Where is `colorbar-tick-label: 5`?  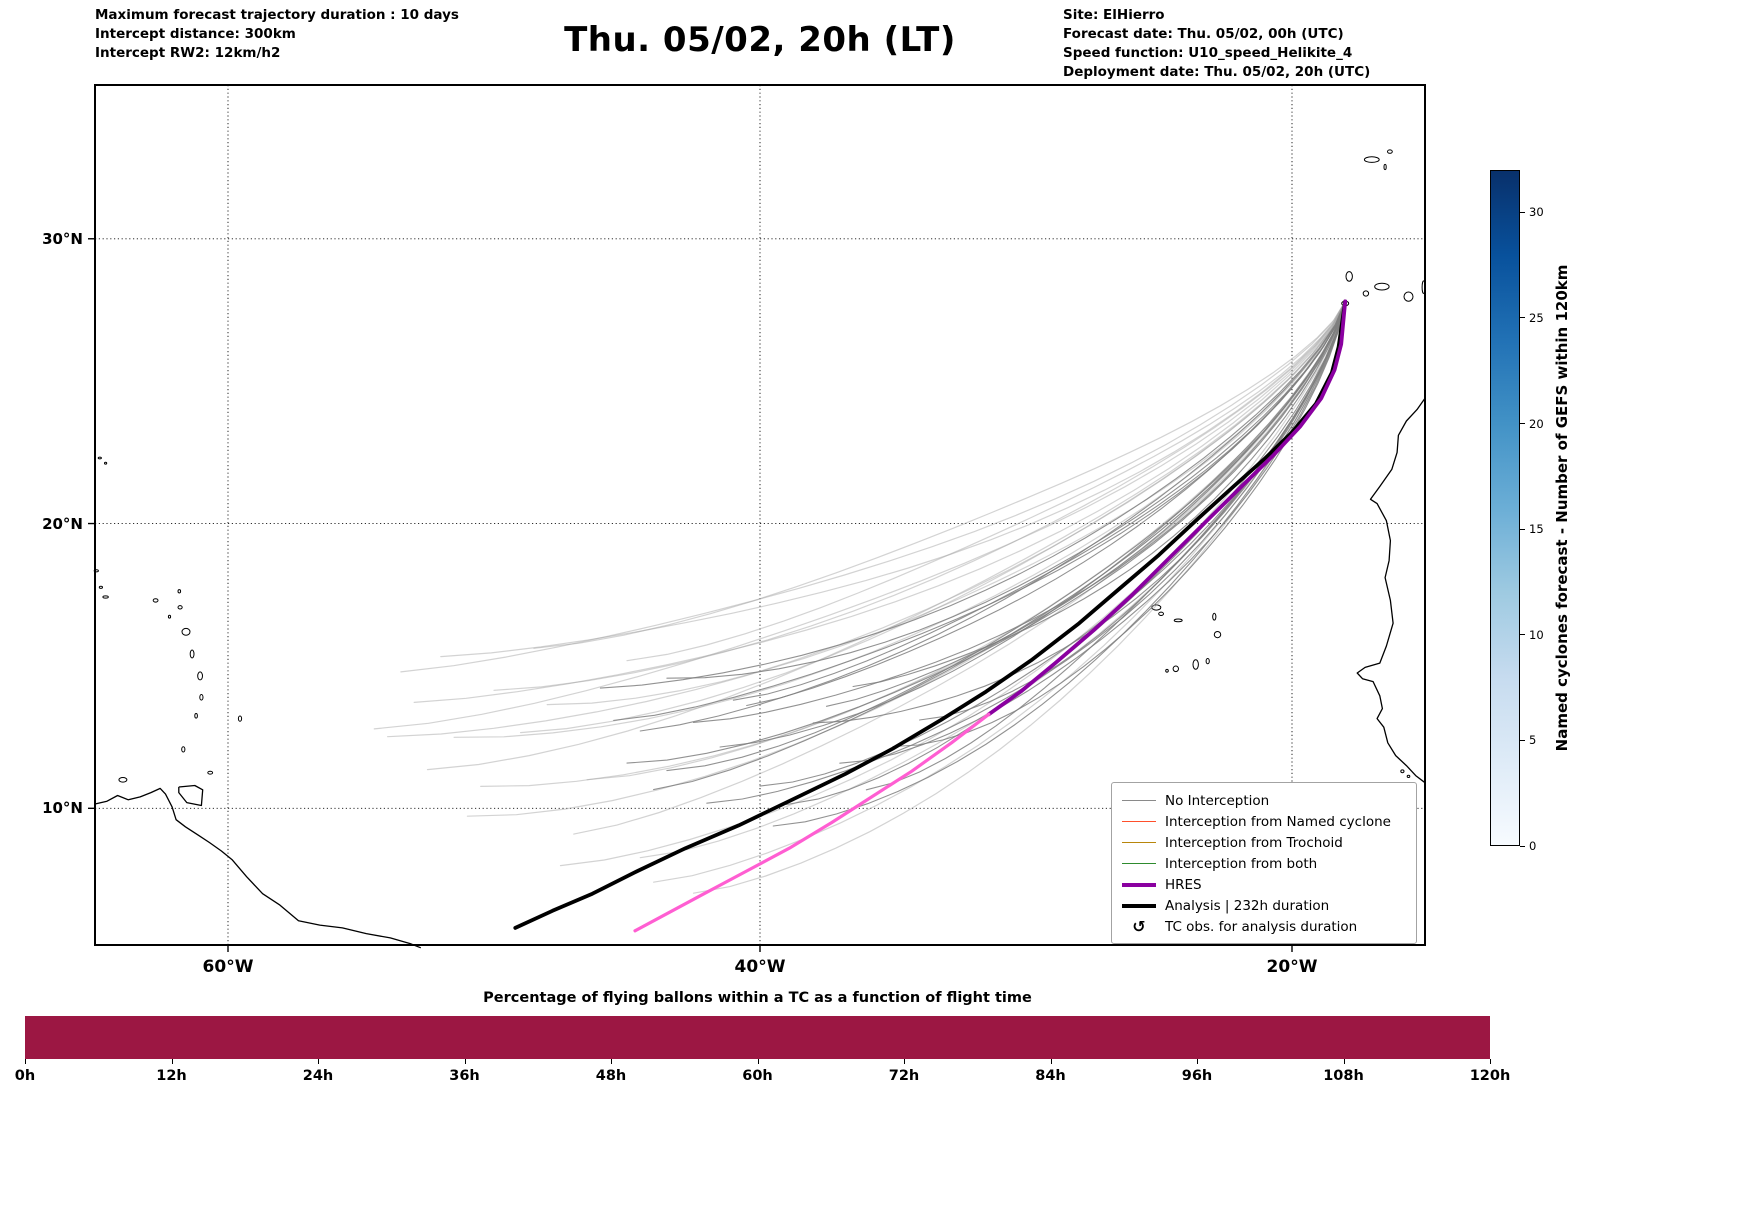 colorbar-tick-label: 5 is located at coordinates (1533, 740).